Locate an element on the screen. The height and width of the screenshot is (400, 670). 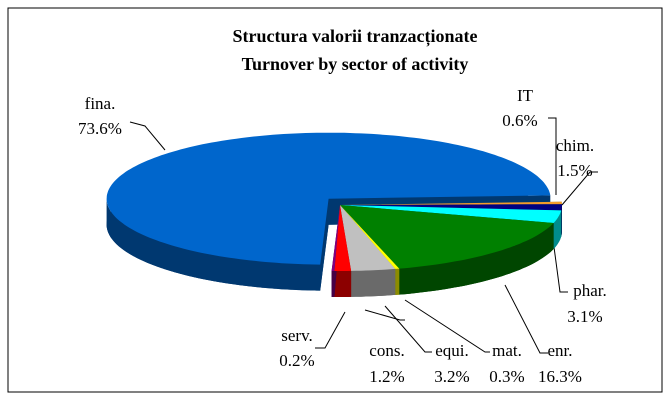
slice-label: chim. is located at coordinates (575, 145).